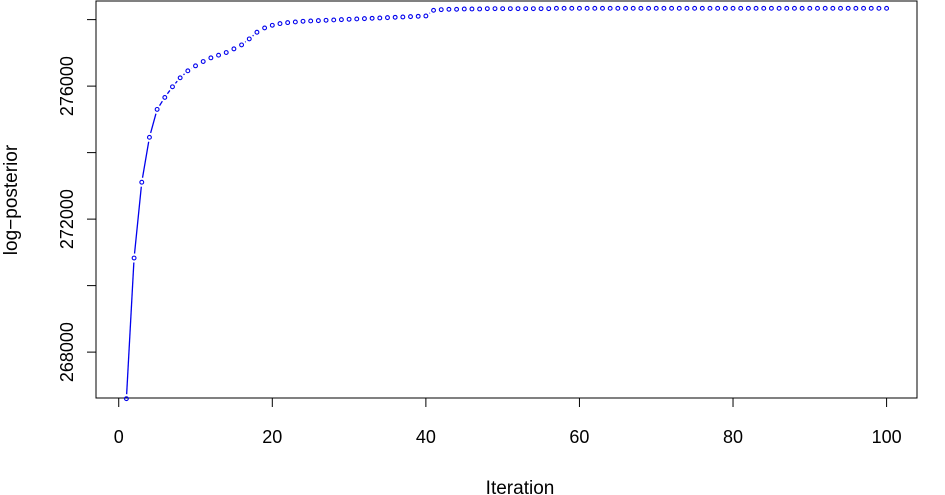  I want to click on y-tick-label: 272000, so click(67, 219).